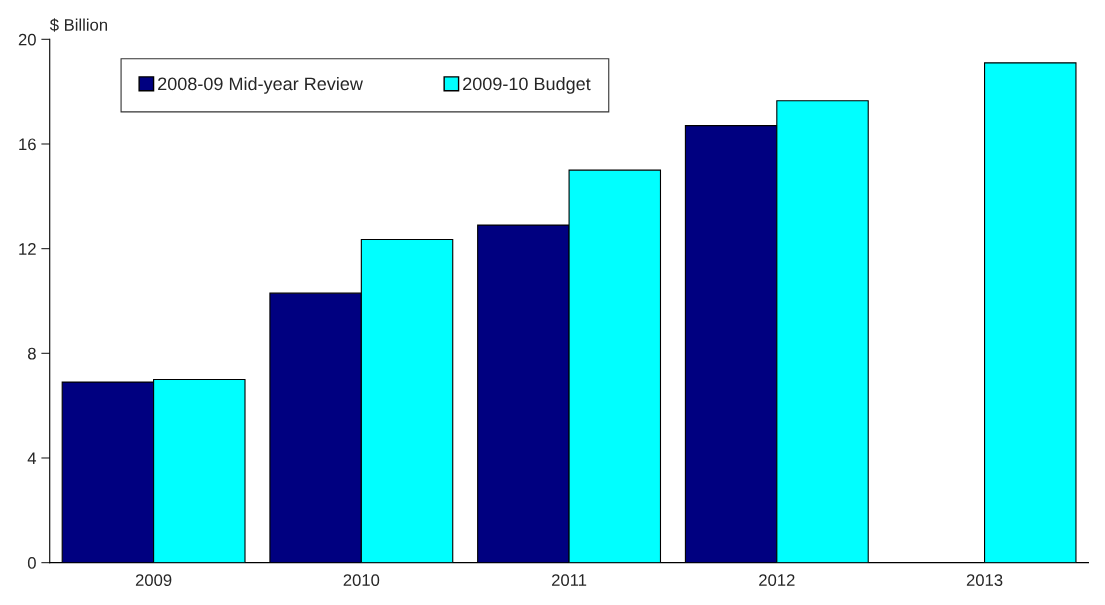 This screenshot has width=1105, height=605. I want to click on y-tick-label: 4, so click(32, 458).